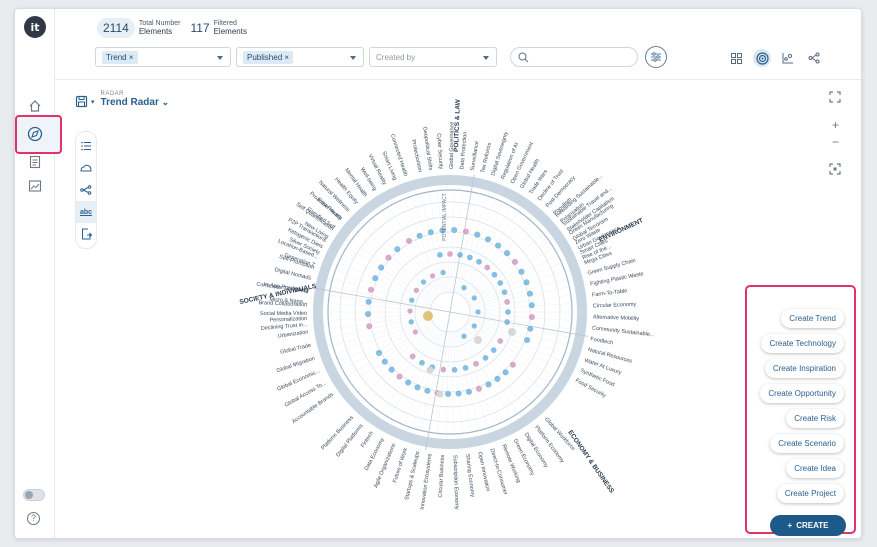 This screenshot has height=547, width=877. What do you see at coordinates (35, 27) in the screenshot?
I see `logo: it` at bounding box center [35, 27].